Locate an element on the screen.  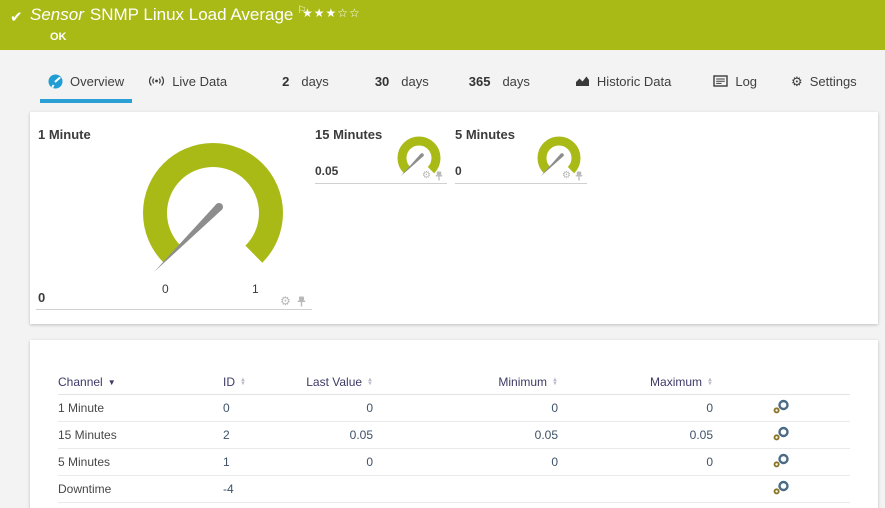
gauge-15min-dial is located at coordinates (419, 158).